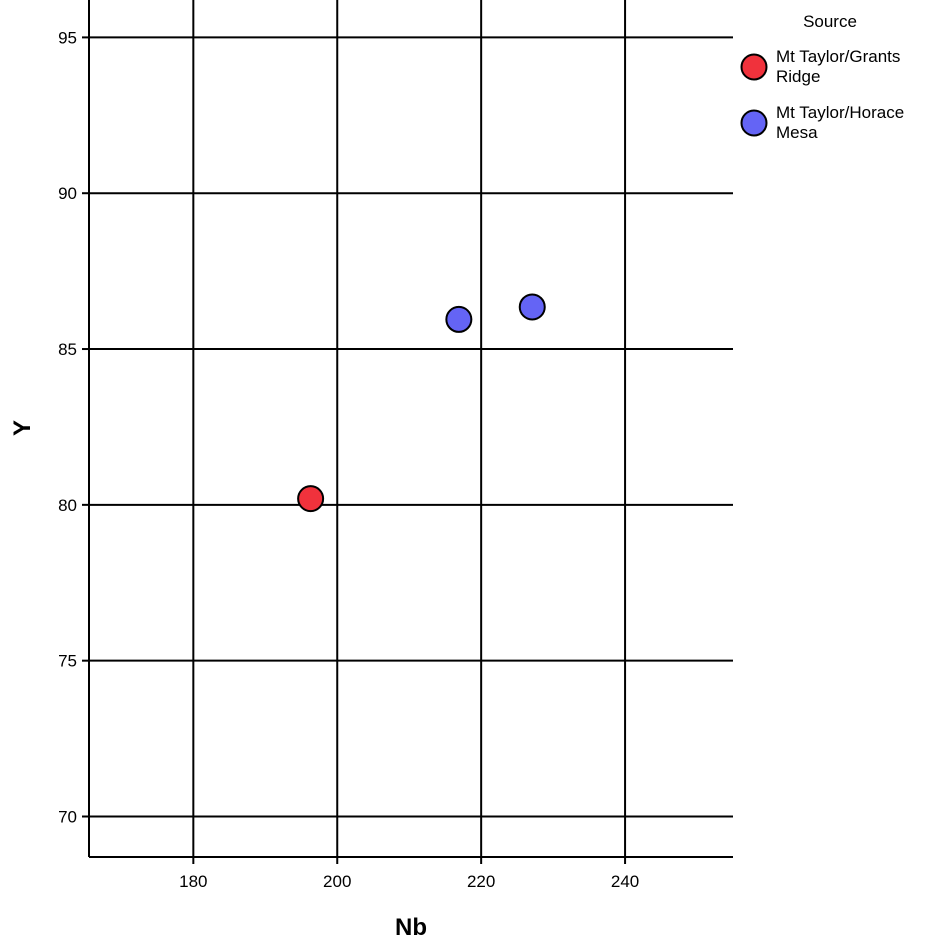 This screenshot has width=946, height=944. I want to click on y-tick-label: 75, so click(67, 661).